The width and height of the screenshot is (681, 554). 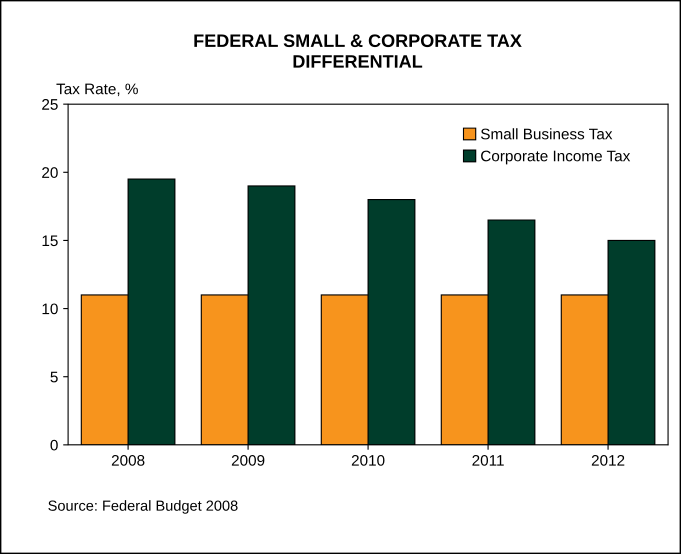 What do you see at coordinates (128, 460) in the screenshot?
I see `x-tick-label: 2008` at bounding box center [128, 460].